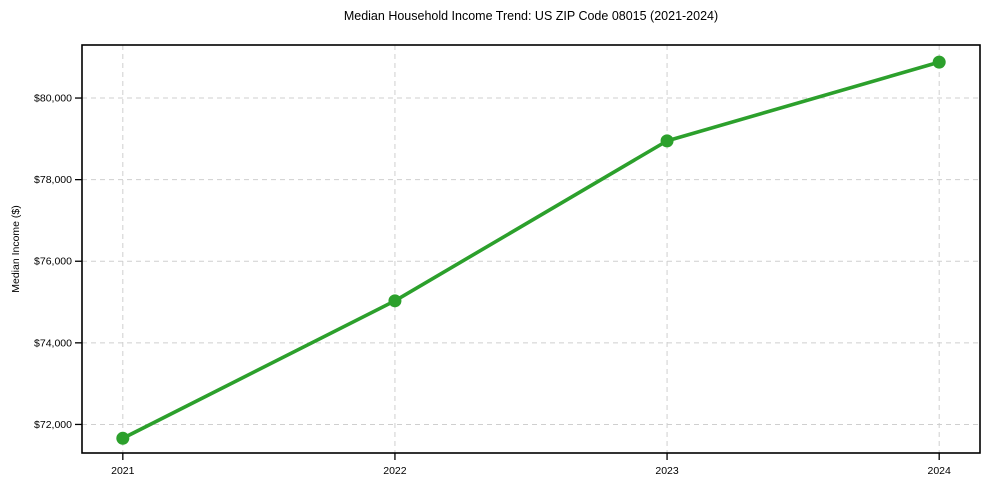 This screenshot has height=490, width=989. Describe the element at coordinates (667, 141) in the screenshot. I see `data-point-2023` at that location.